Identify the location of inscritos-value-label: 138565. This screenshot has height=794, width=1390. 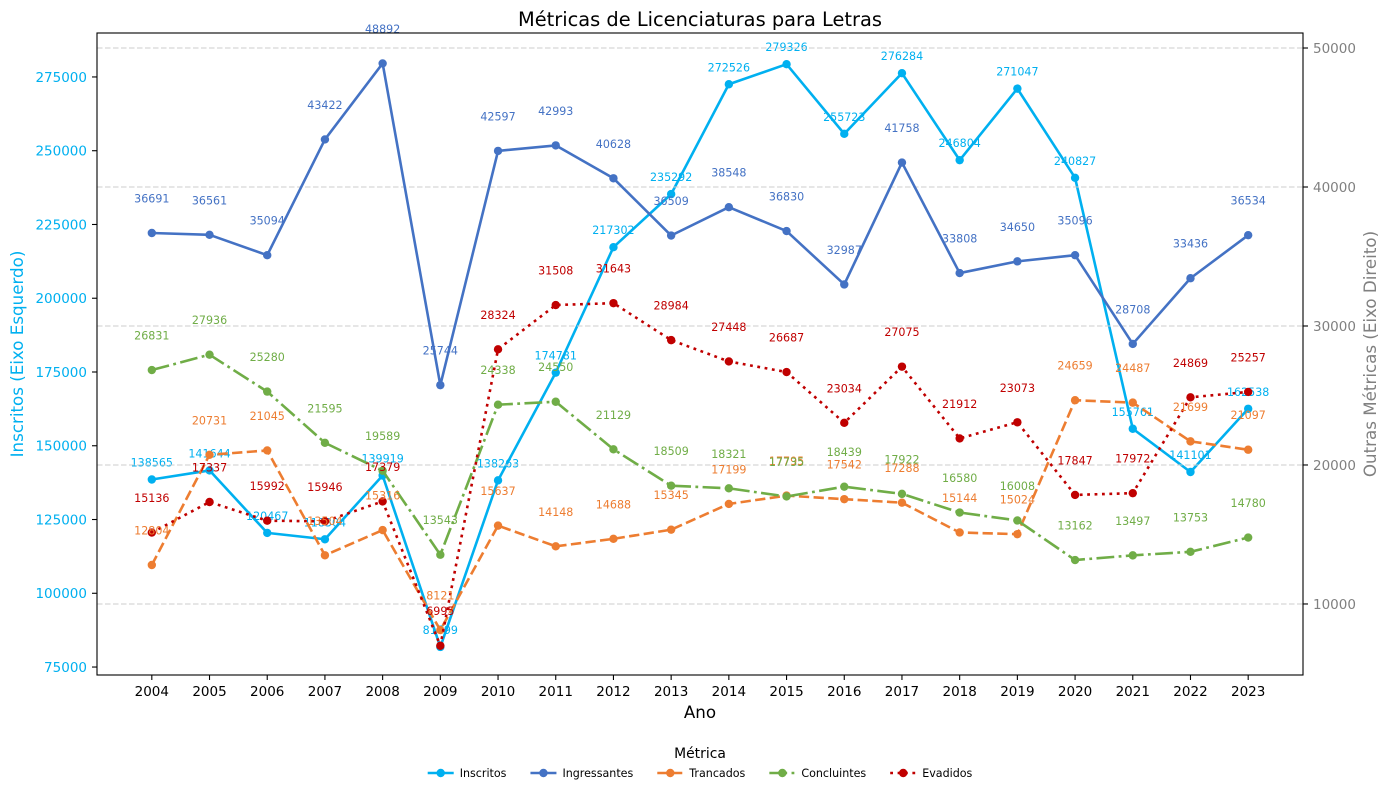
(152, 462).